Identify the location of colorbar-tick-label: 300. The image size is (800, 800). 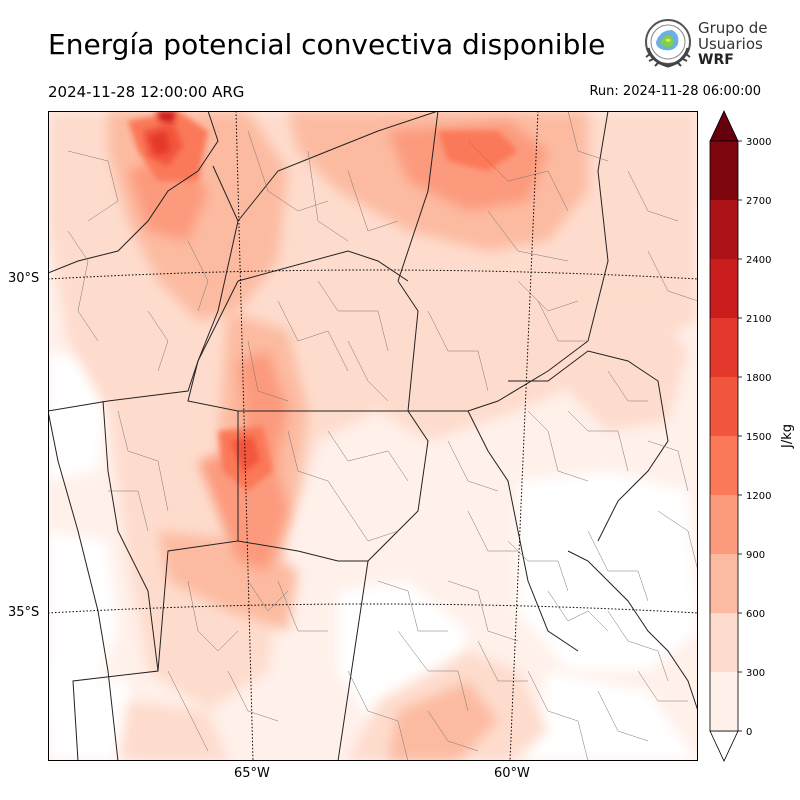
(755, 673).